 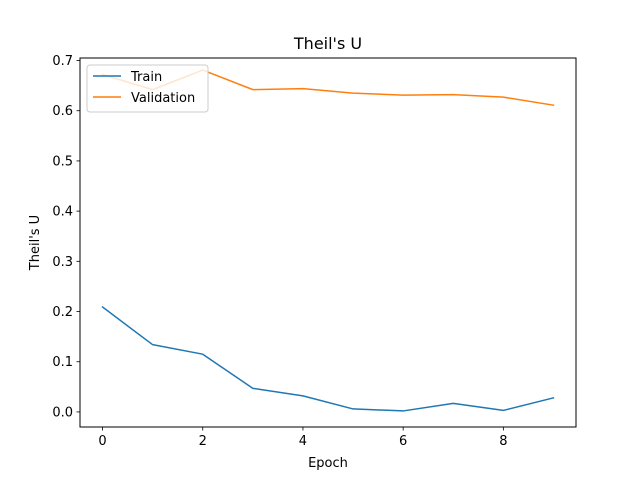 What do you see at coordinates (203, 441) in the screenshot?
I see `x-tick-label: 2` at bounding box center [203, 441].